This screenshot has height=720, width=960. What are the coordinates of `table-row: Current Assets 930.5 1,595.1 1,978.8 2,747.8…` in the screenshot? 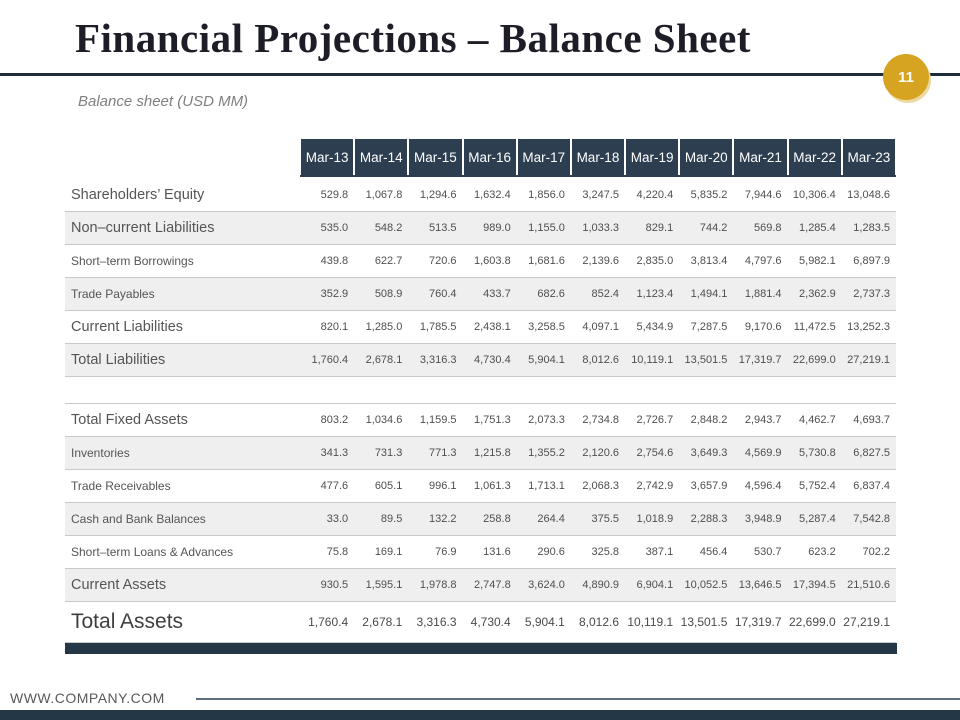 It's located at (480, 585).